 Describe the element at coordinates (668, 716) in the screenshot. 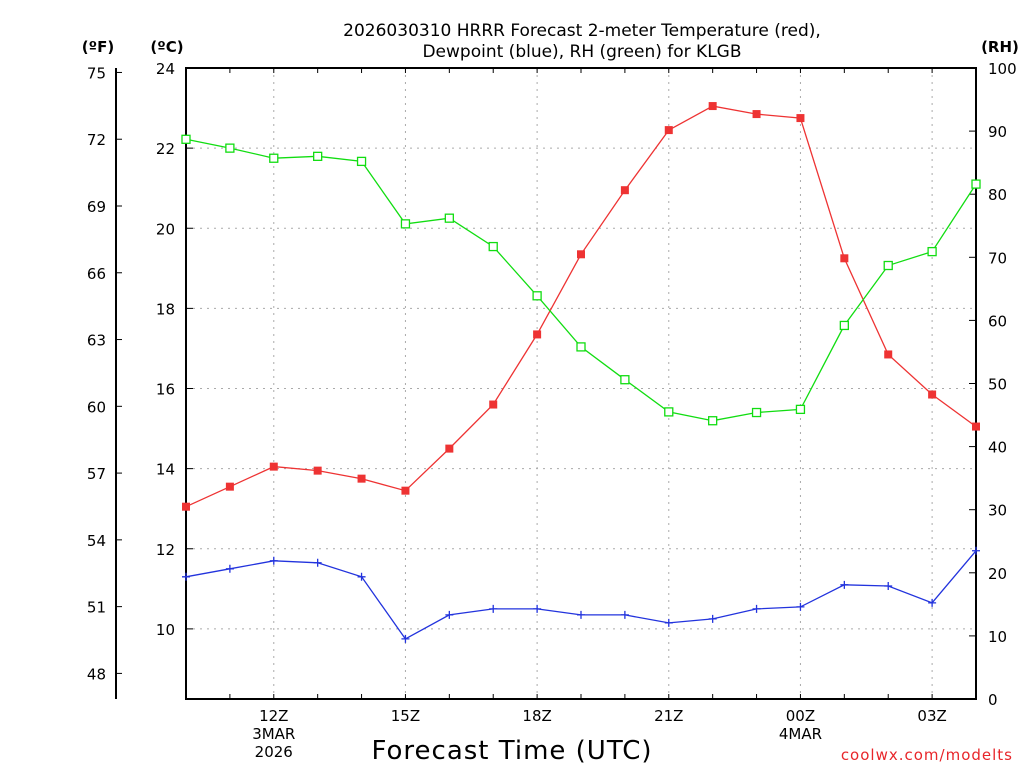

I see `x-tick-label-21-0: 21Z` at that location.